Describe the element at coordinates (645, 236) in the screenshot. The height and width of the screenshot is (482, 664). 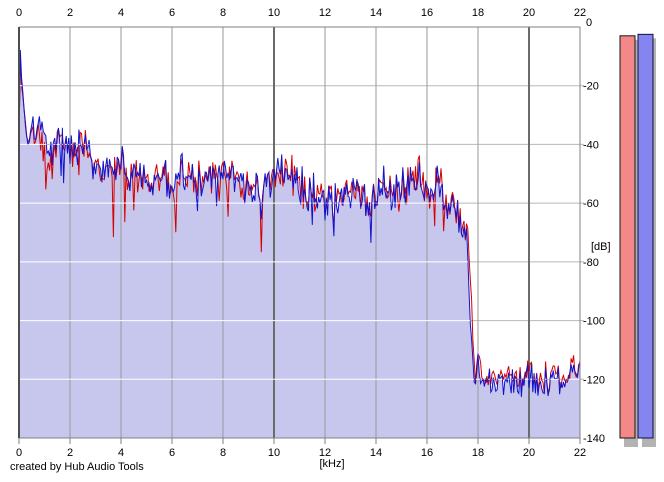
I see `right-level-meter` at that location.